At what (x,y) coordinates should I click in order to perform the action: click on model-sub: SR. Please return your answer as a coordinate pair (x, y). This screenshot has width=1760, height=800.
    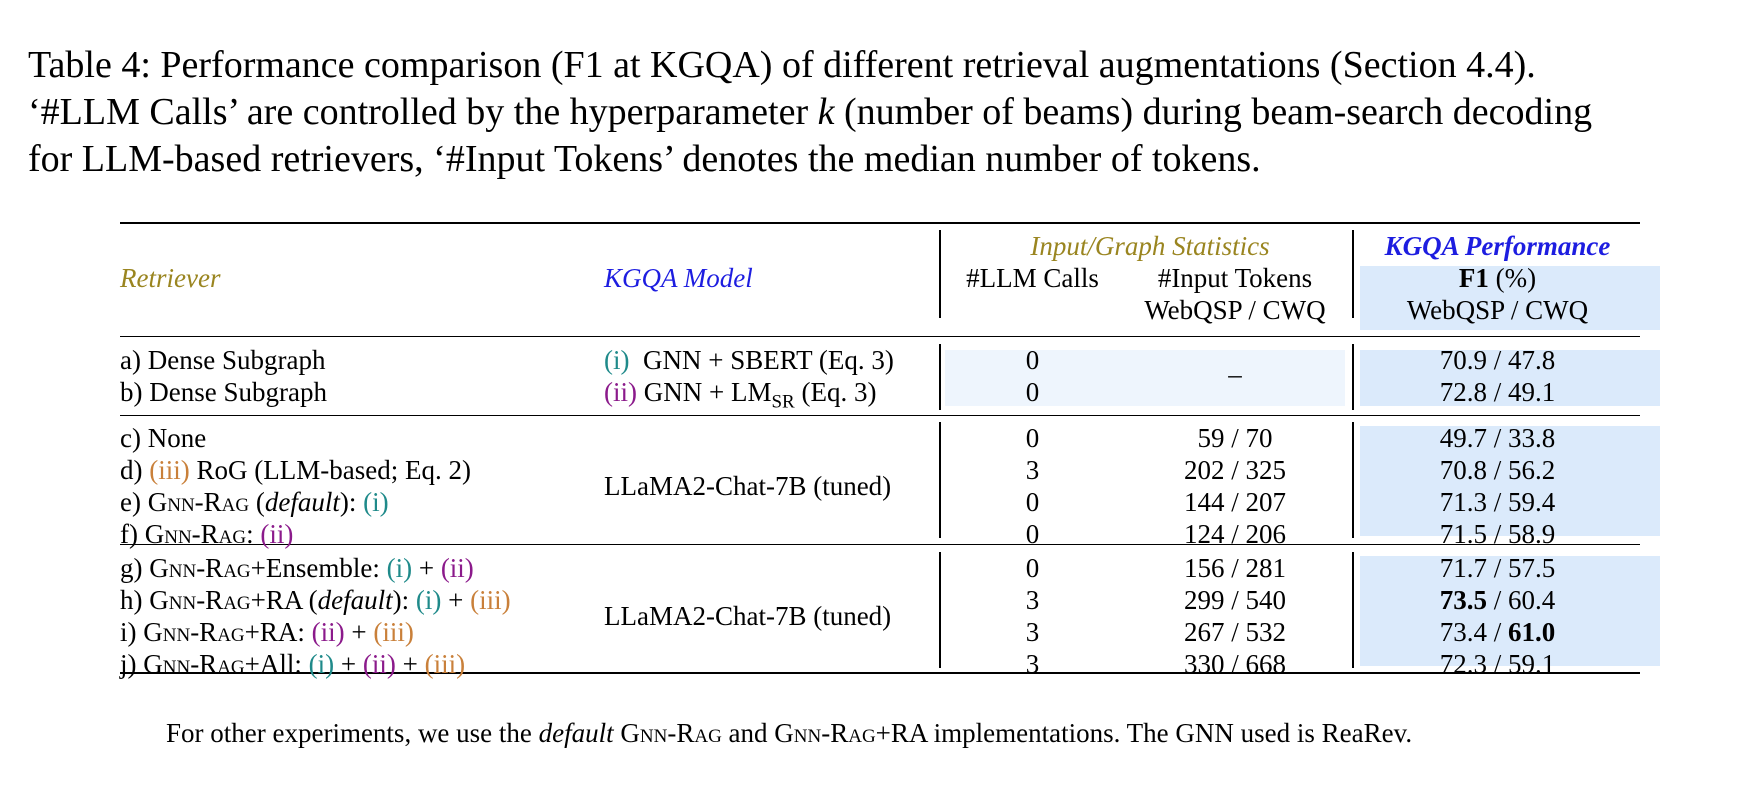
    Looking at the image, I should click on (783, 402).